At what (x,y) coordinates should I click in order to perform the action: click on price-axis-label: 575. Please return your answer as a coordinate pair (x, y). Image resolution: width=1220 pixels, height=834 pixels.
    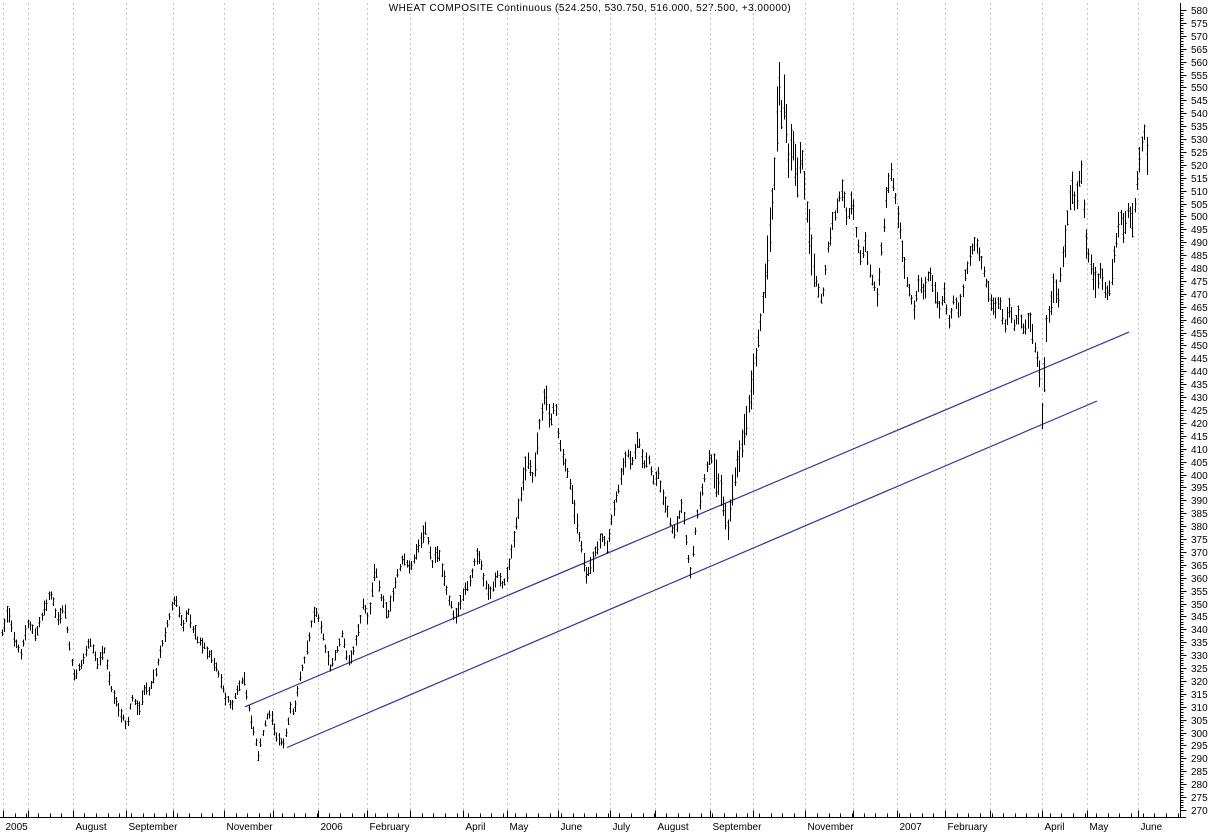
    Looking at the image, I should click on (1199, 24).